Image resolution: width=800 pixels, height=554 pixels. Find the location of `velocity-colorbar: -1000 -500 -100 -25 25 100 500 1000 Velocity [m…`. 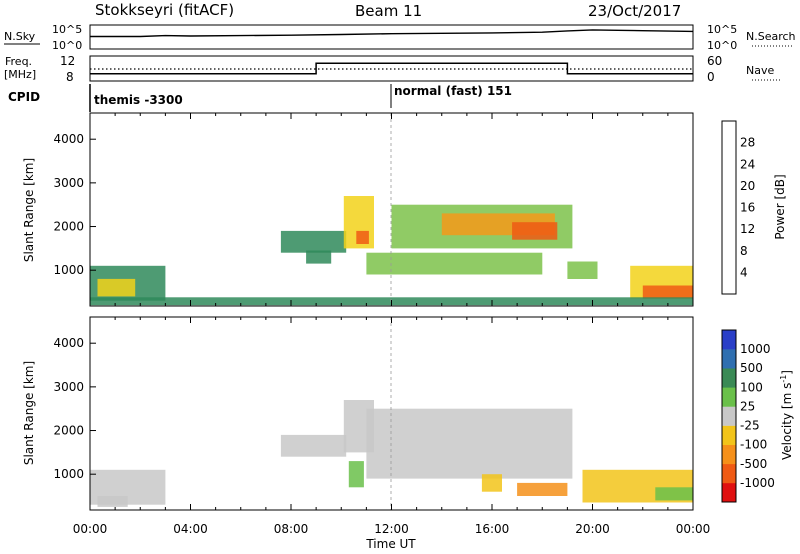

velocity-colorbar: -1000 -500 -100 -25 25 100 500 1000 Velocity [m… is located at coordinates (757, 416).